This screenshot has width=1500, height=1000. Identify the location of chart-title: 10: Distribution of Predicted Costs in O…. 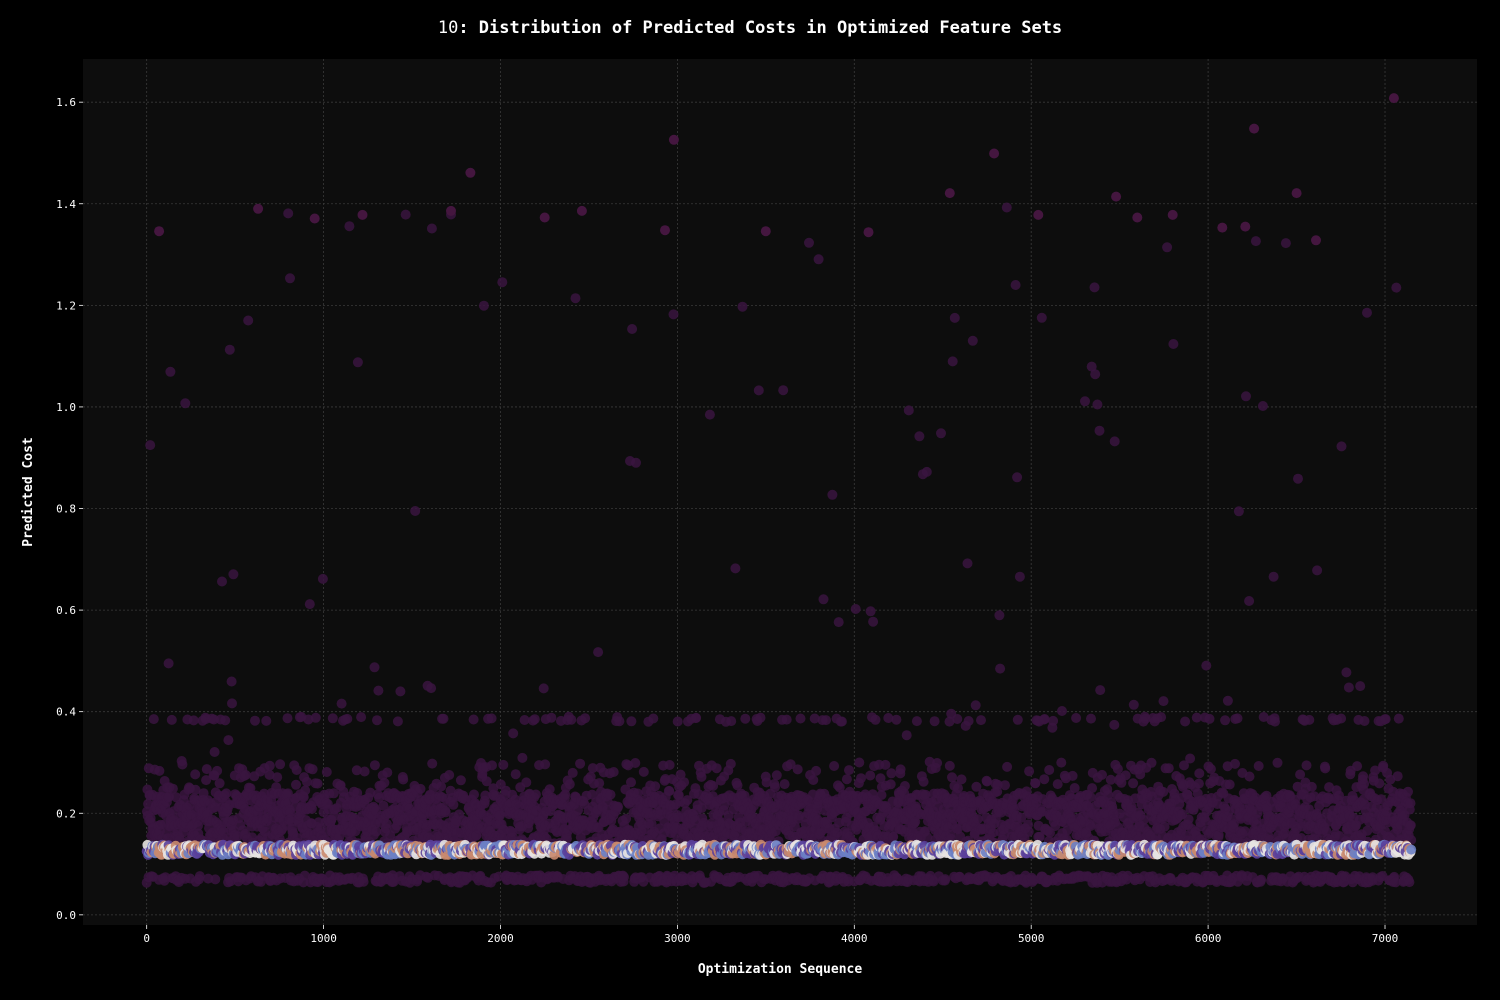
(750, 28).